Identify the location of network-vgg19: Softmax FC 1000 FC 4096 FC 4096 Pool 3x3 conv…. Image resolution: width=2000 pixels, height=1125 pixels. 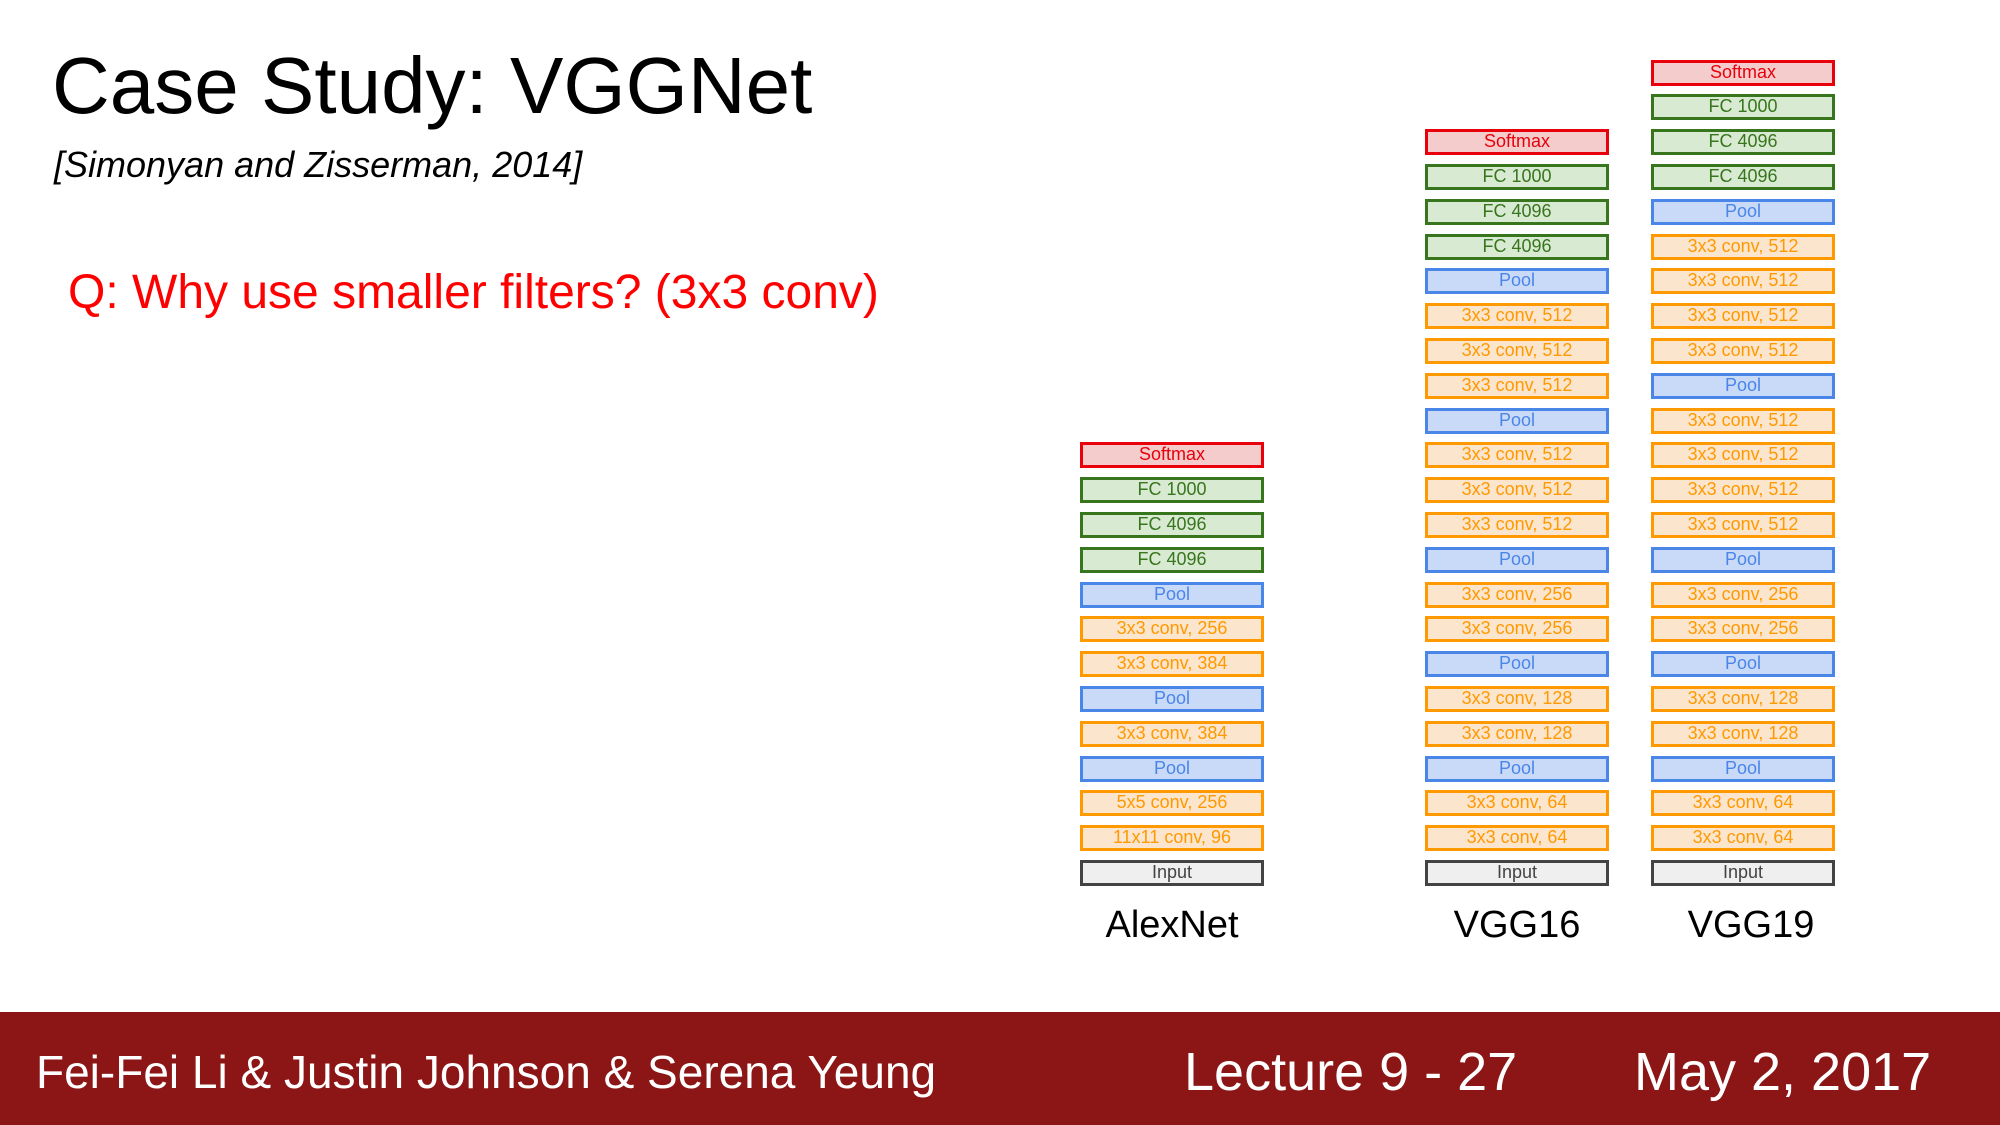
(1743, 472).